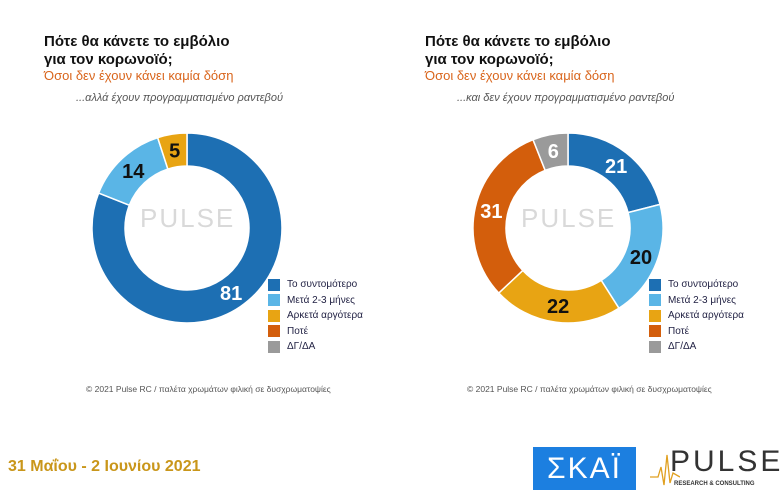  What do you see at coordinates (104, 466) in the screenshot?
I see `survey-date: 31 Μαΐου - 2 Ιουνίου 2021` at bounding box center [104, 466].